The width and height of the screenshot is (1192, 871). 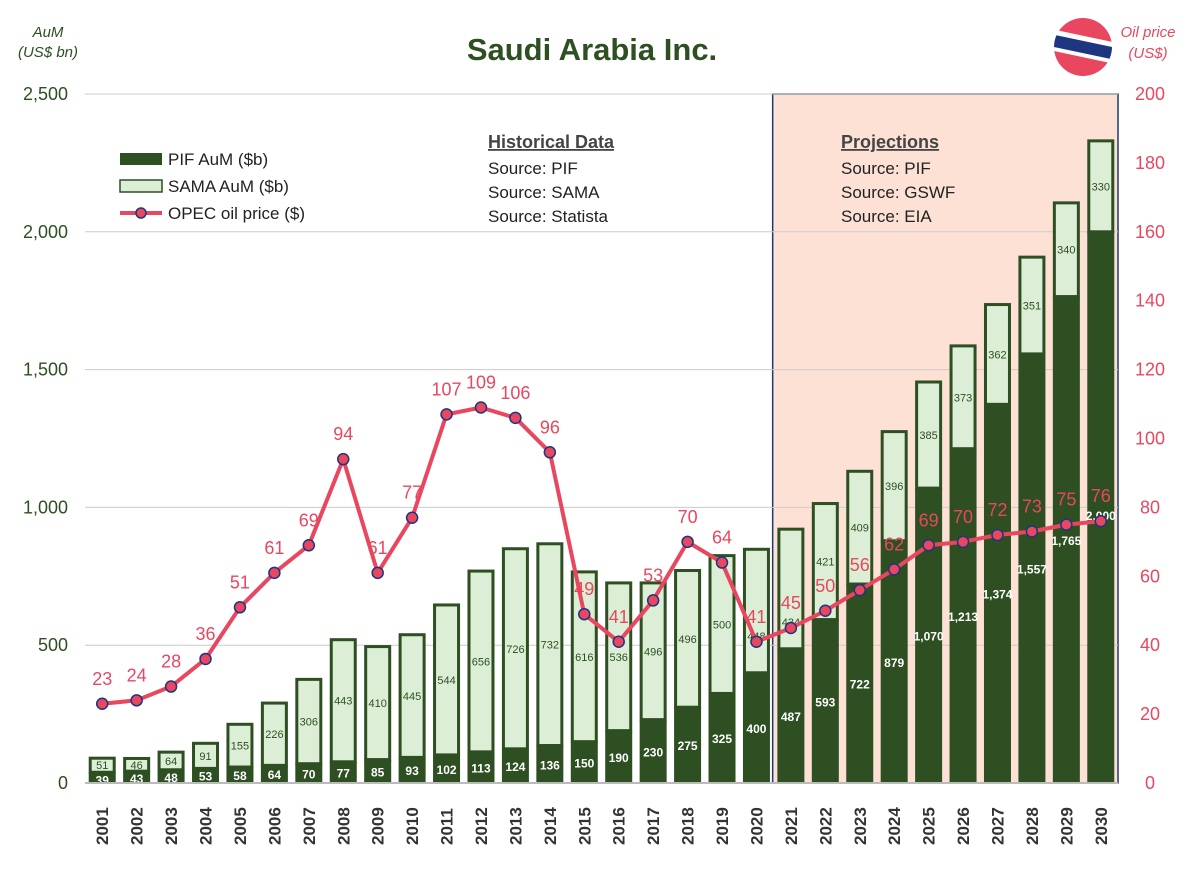 I want to click on x-tick-label: 2023, so click(x=860, y=826).